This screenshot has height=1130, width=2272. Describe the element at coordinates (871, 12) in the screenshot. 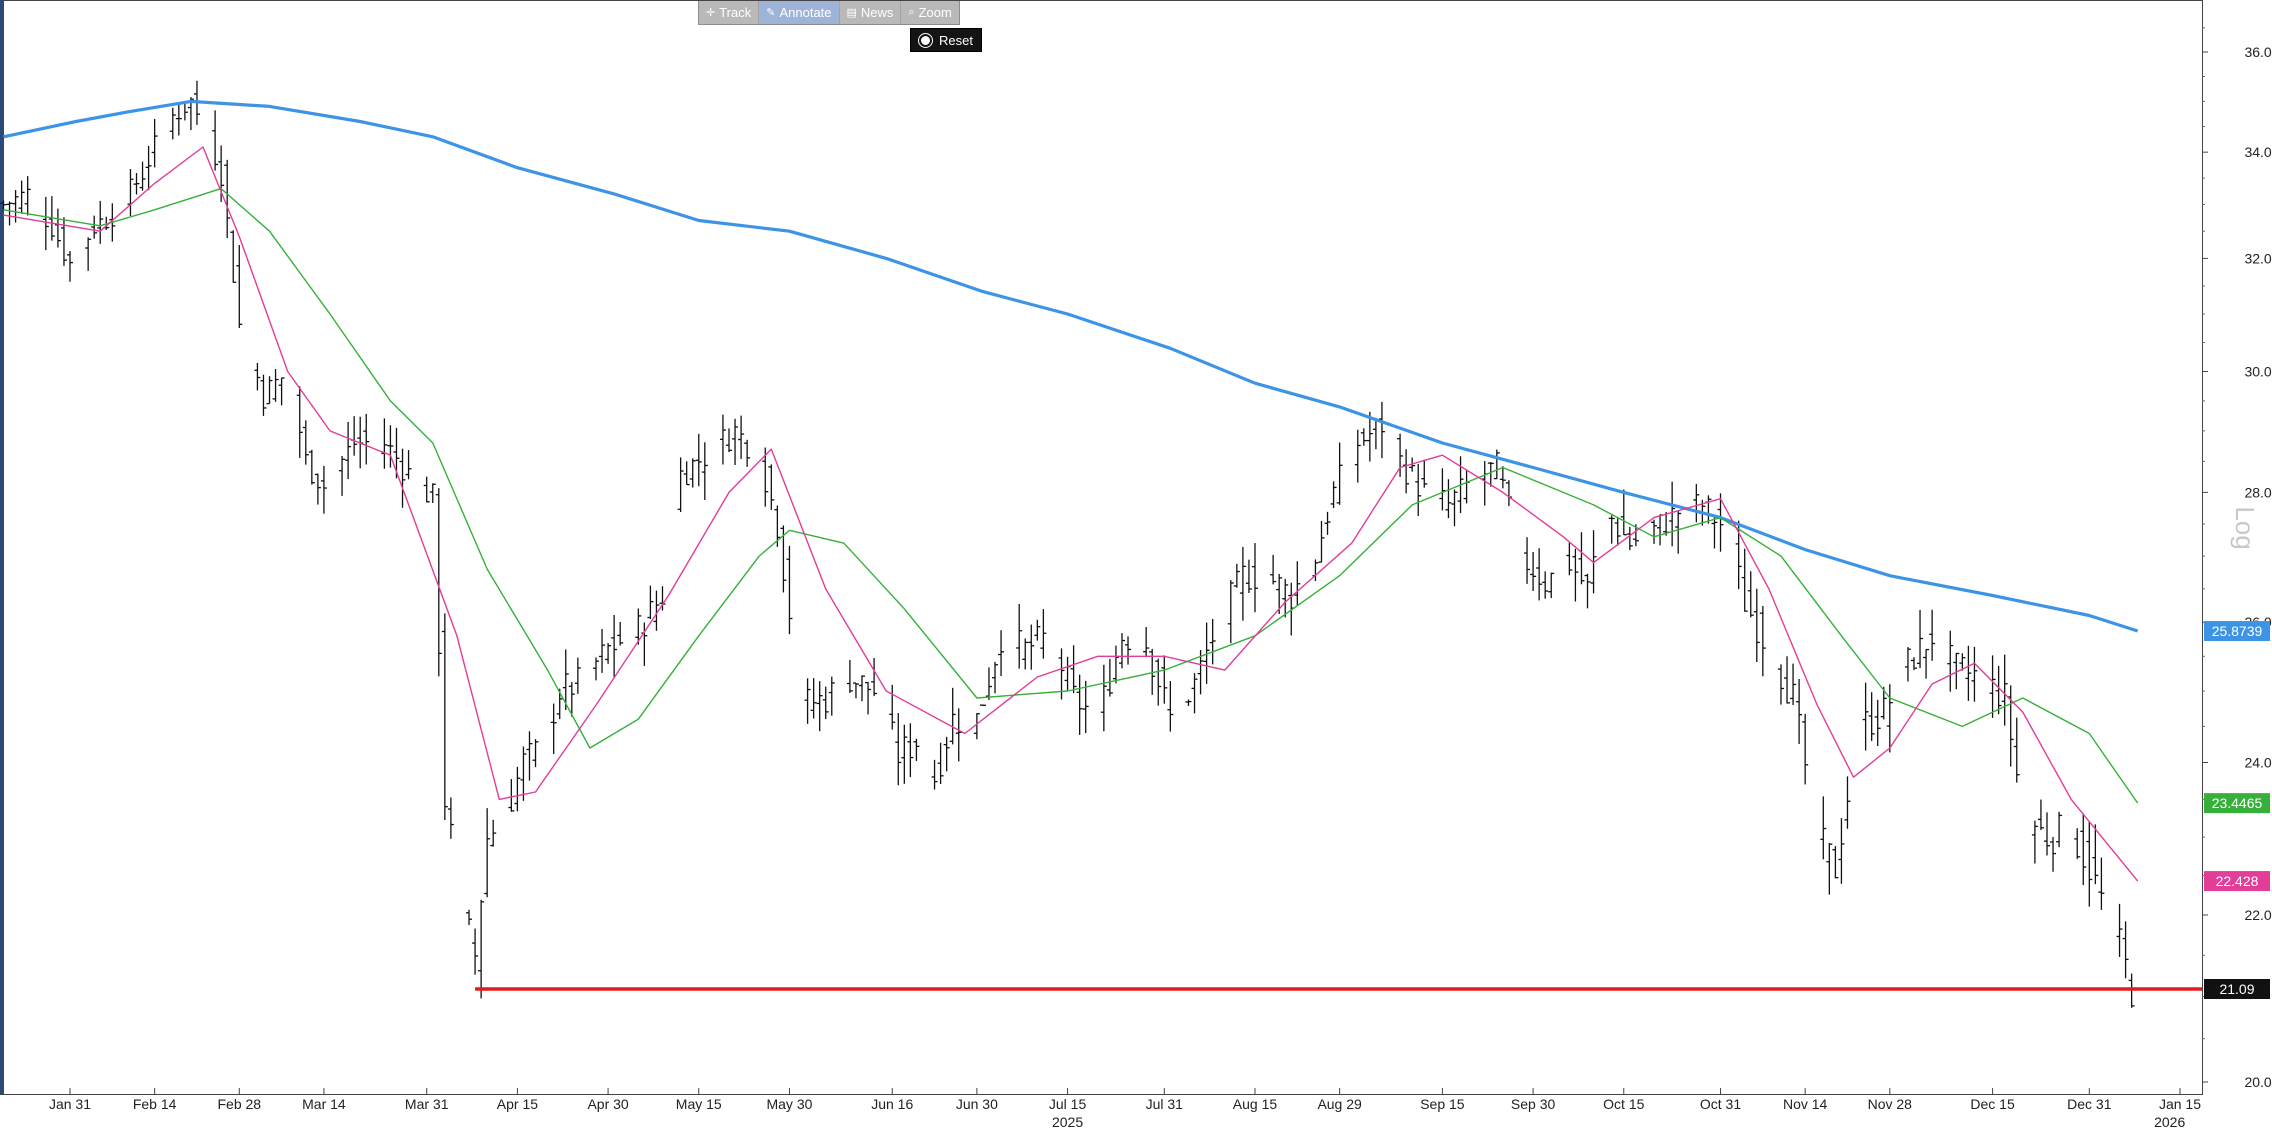

I see `tool-news: ▤ News` at that location.